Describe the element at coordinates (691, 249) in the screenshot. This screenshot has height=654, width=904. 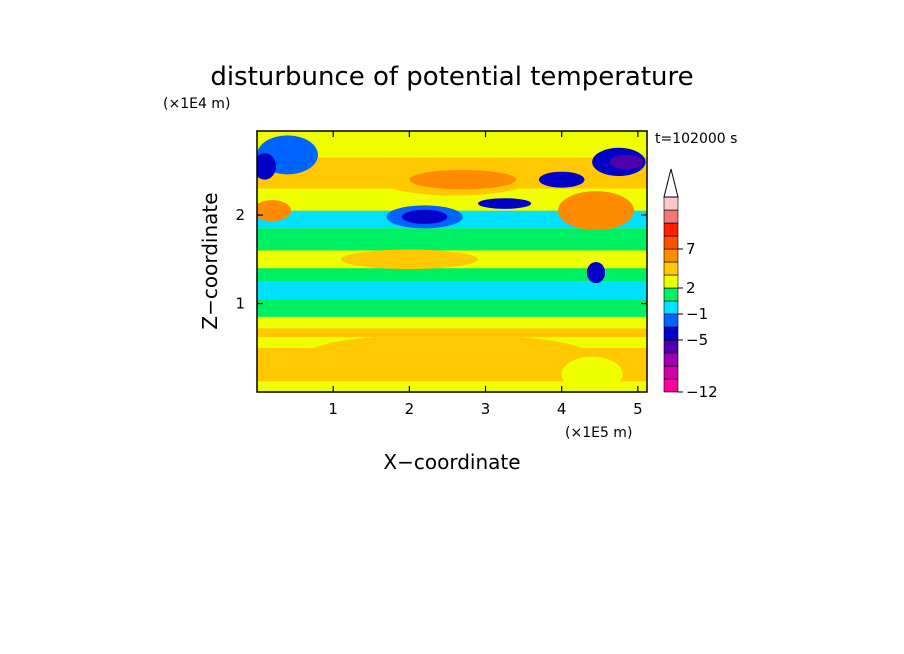
I see `colorbar-label-11: 7` at that location.